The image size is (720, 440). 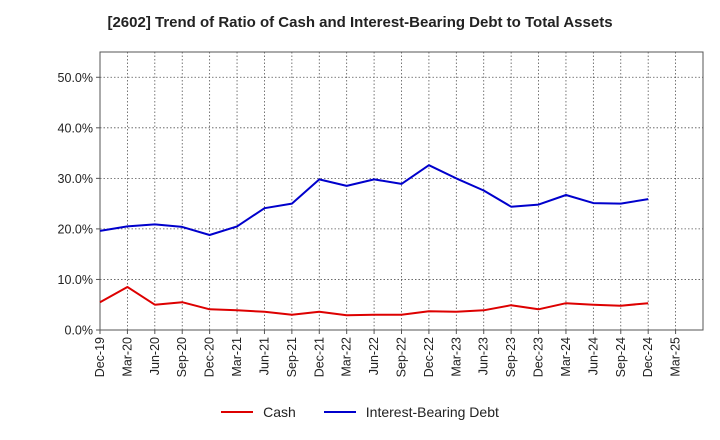 What do you see at coordinates (292, 357) in the screenshot?
I see `x-tick-label: Sep-21` at bounding box center [292, 357].